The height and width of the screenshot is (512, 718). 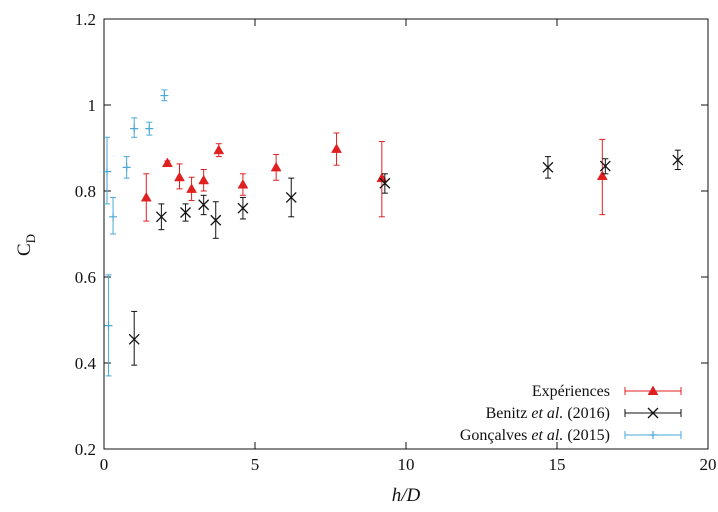 I want to click on x-tick-label: 15, so click(x=557, y=464).